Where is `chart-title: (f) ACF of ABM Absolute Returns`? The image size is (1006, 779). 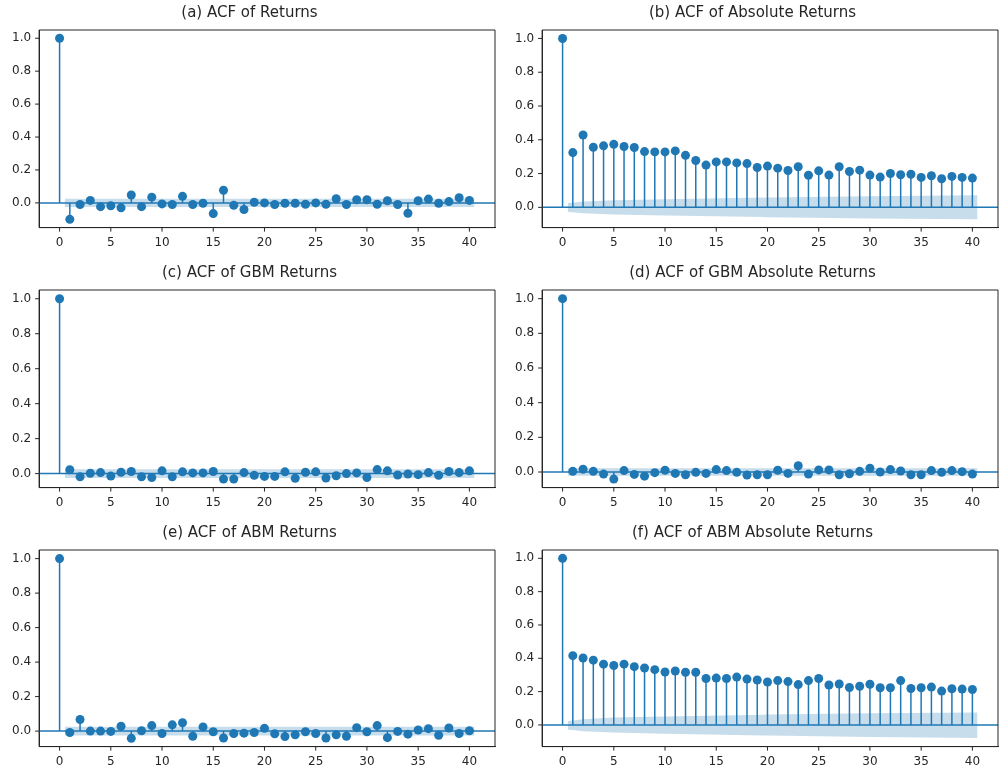 chart-title: (f) ACF of ABM Absolute Returns is located at coordinates (752, 531).